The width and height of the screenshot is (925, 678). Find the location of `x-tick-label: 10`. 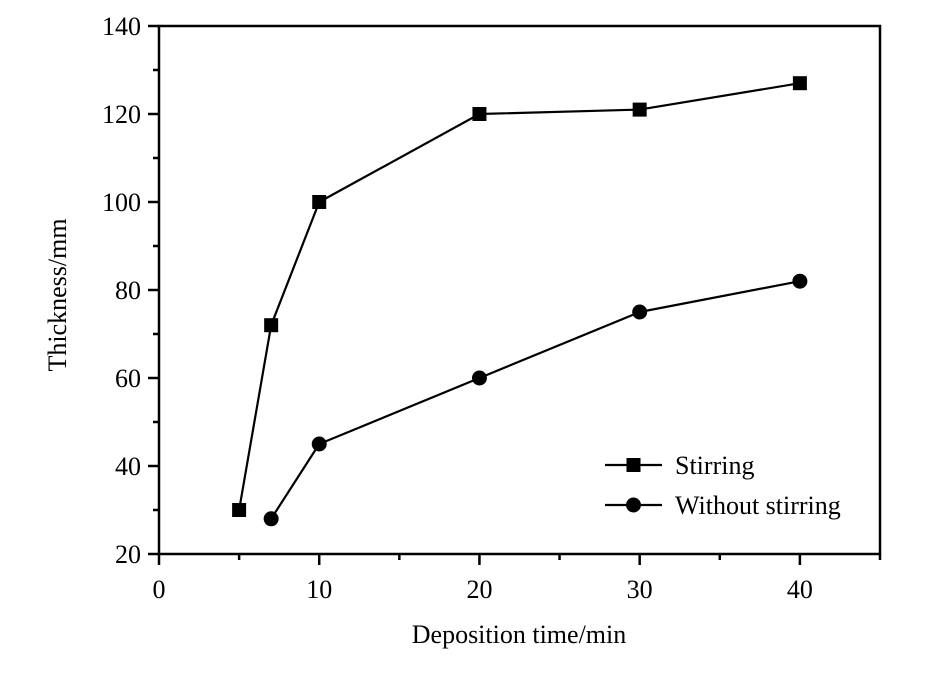

x-tick-label: 10 is located at coordinates (319, 589).